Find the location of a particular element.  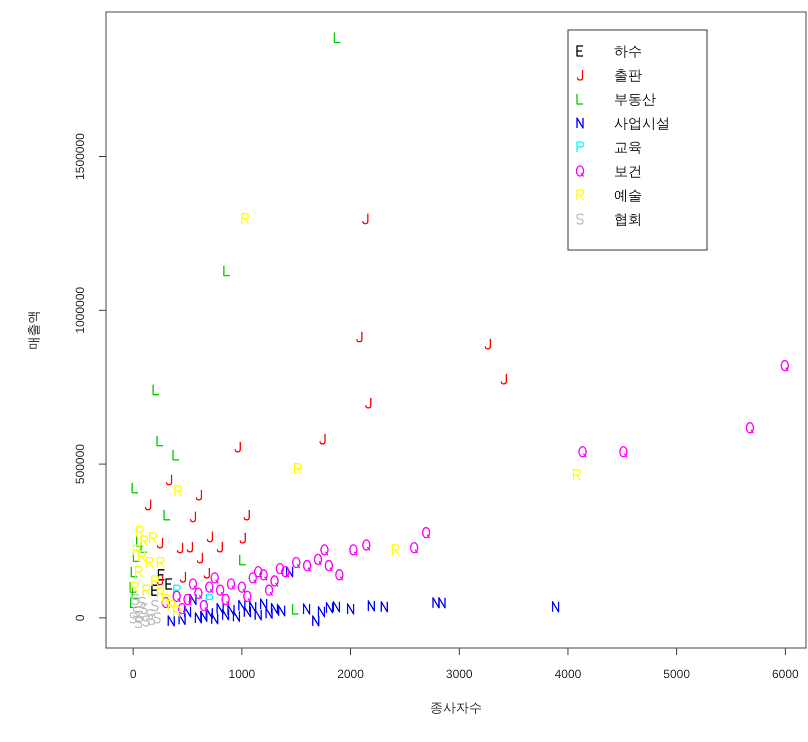

legend-label: 사업시설 is located at coordinates (642, 123).